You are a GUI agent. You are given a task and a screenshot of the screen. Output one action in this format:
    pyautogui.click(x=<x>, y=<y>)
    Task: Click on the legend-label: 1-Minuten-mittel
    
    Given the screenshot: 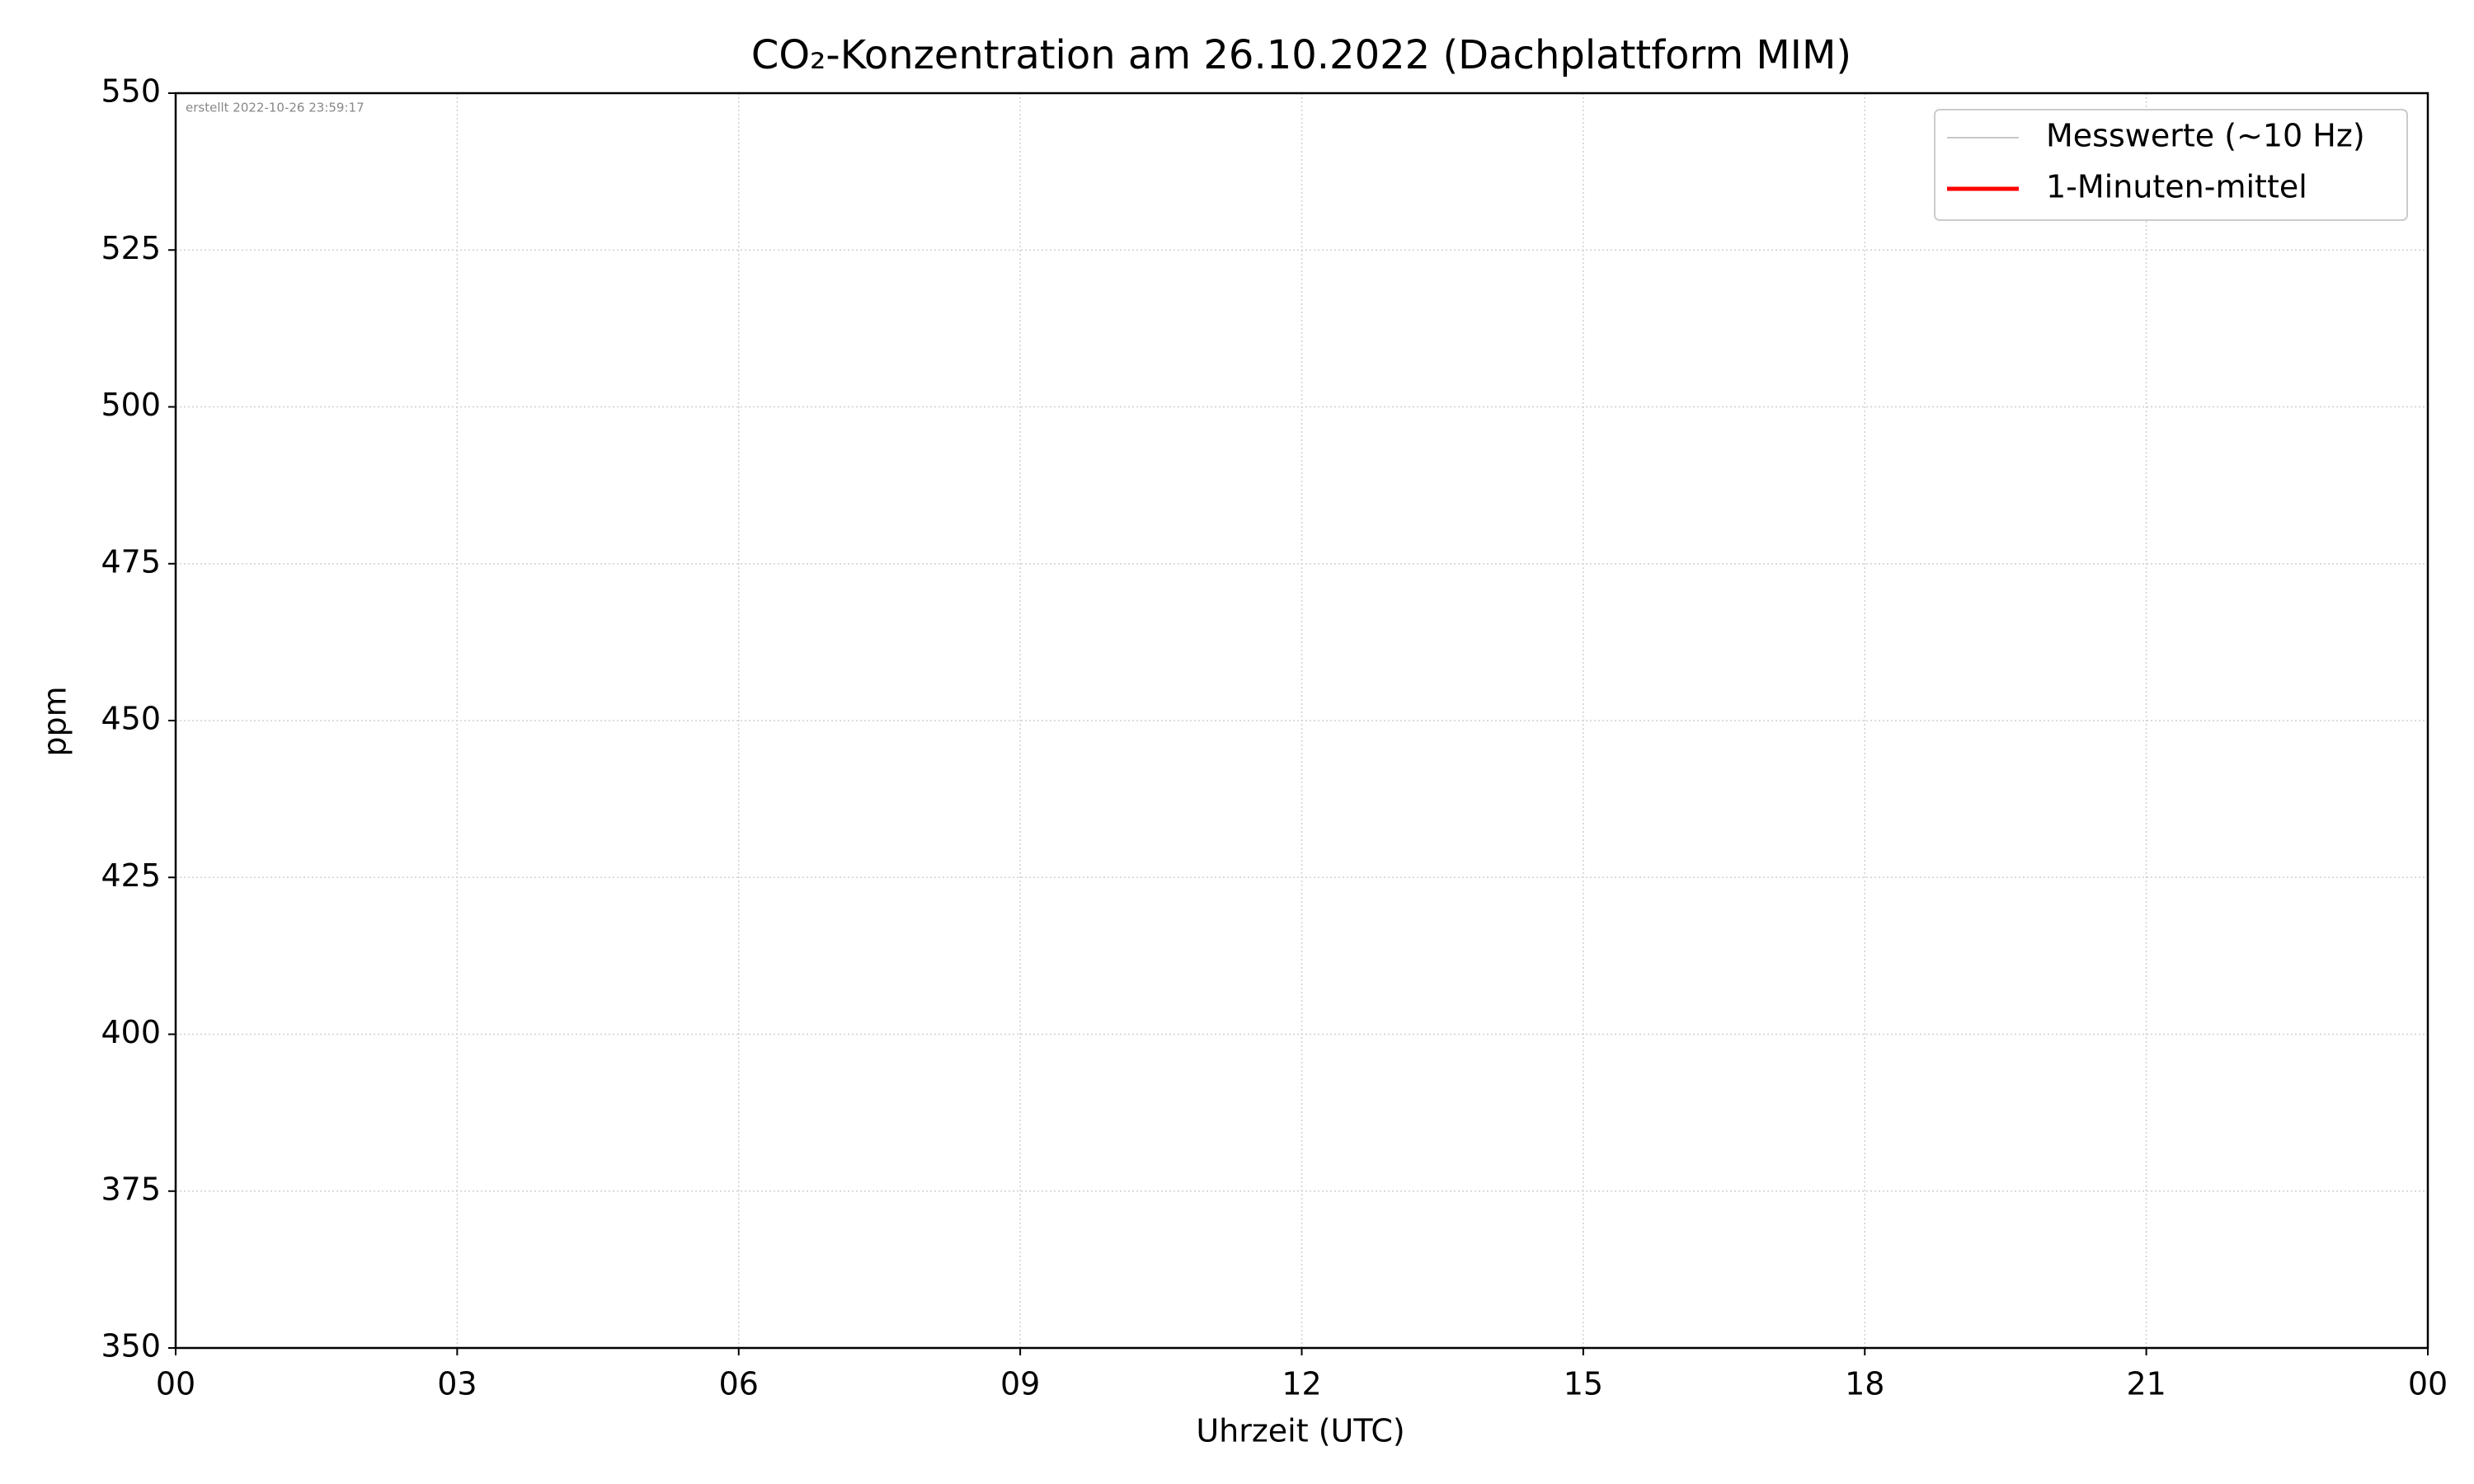 What is the action you would take?
    pyautogui.click(x=2176, y=187)
    